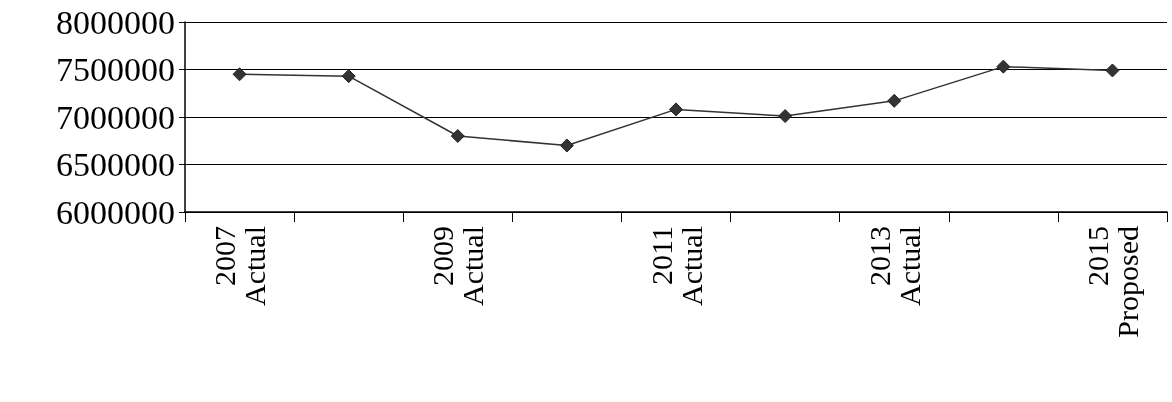 The height and width of the screenshot is (402, 1172). What do you see at coordinates (115, 22) in the screenshot?
I see `y-tick-label: 8000000` at bounding box center [115, 22].